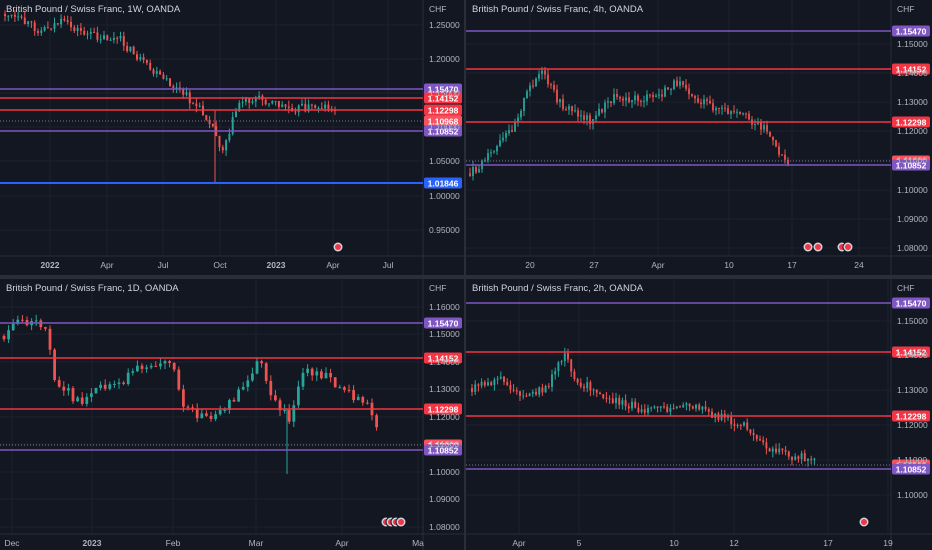 The width and height of the screenshot is (932, 550). Describe the element at coordinates (828, 543) in the screenshot. I see `time-tick-label: 17` at that location.